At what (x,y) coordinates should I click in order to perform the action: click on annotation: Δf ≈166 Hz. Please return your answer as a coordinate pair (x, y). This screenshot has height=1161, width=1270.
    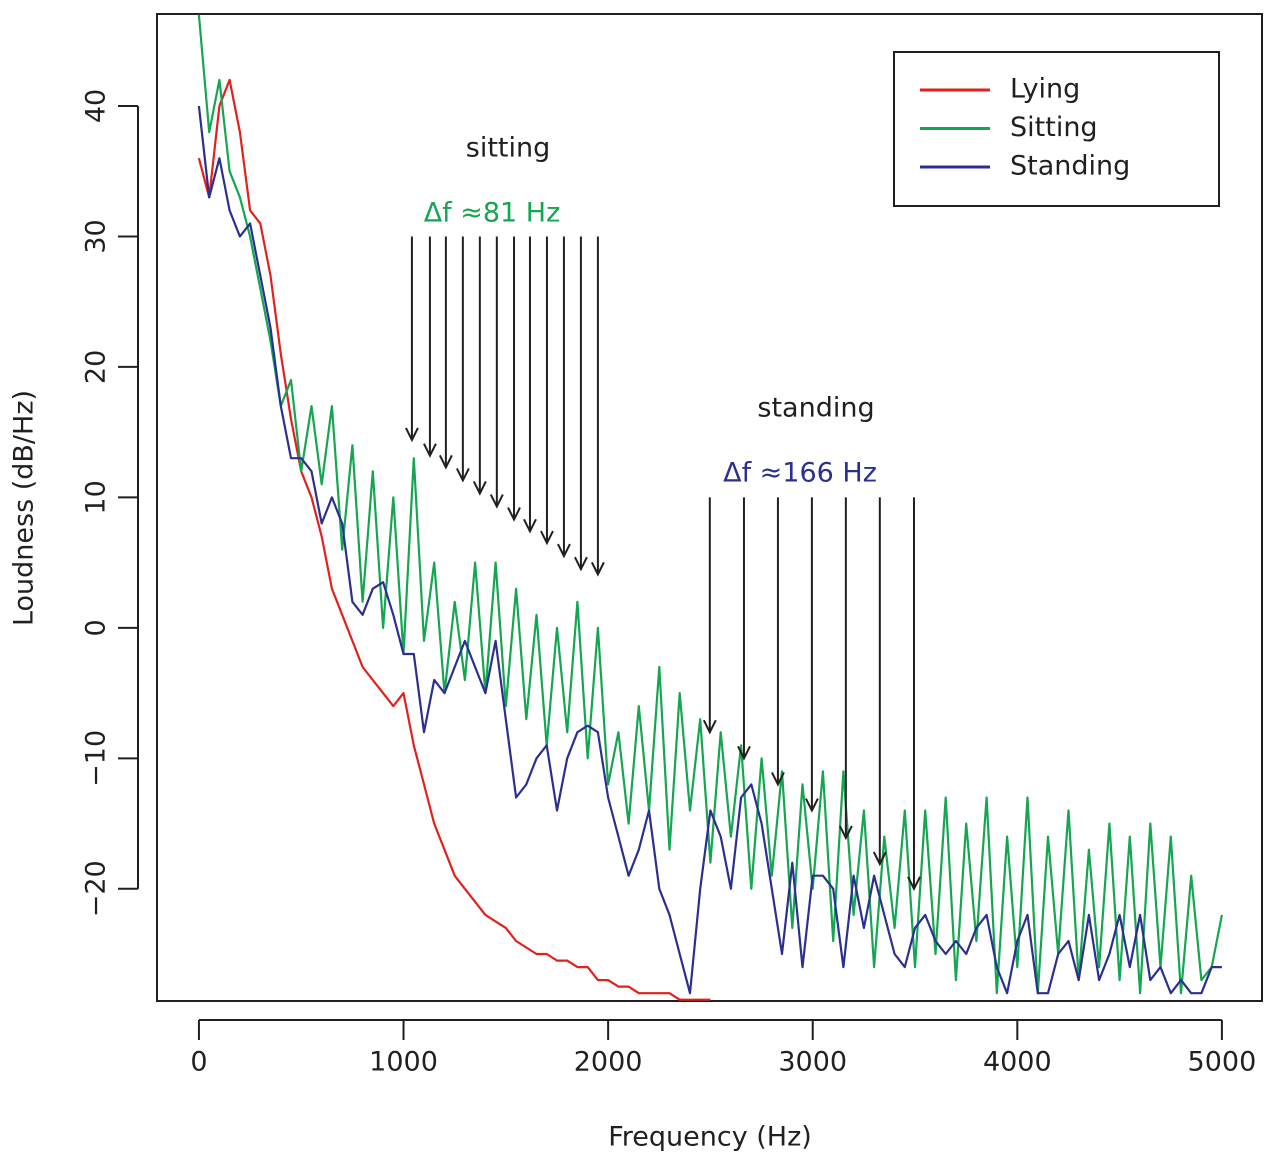
    Looking at the image, I should click on (800, 473).